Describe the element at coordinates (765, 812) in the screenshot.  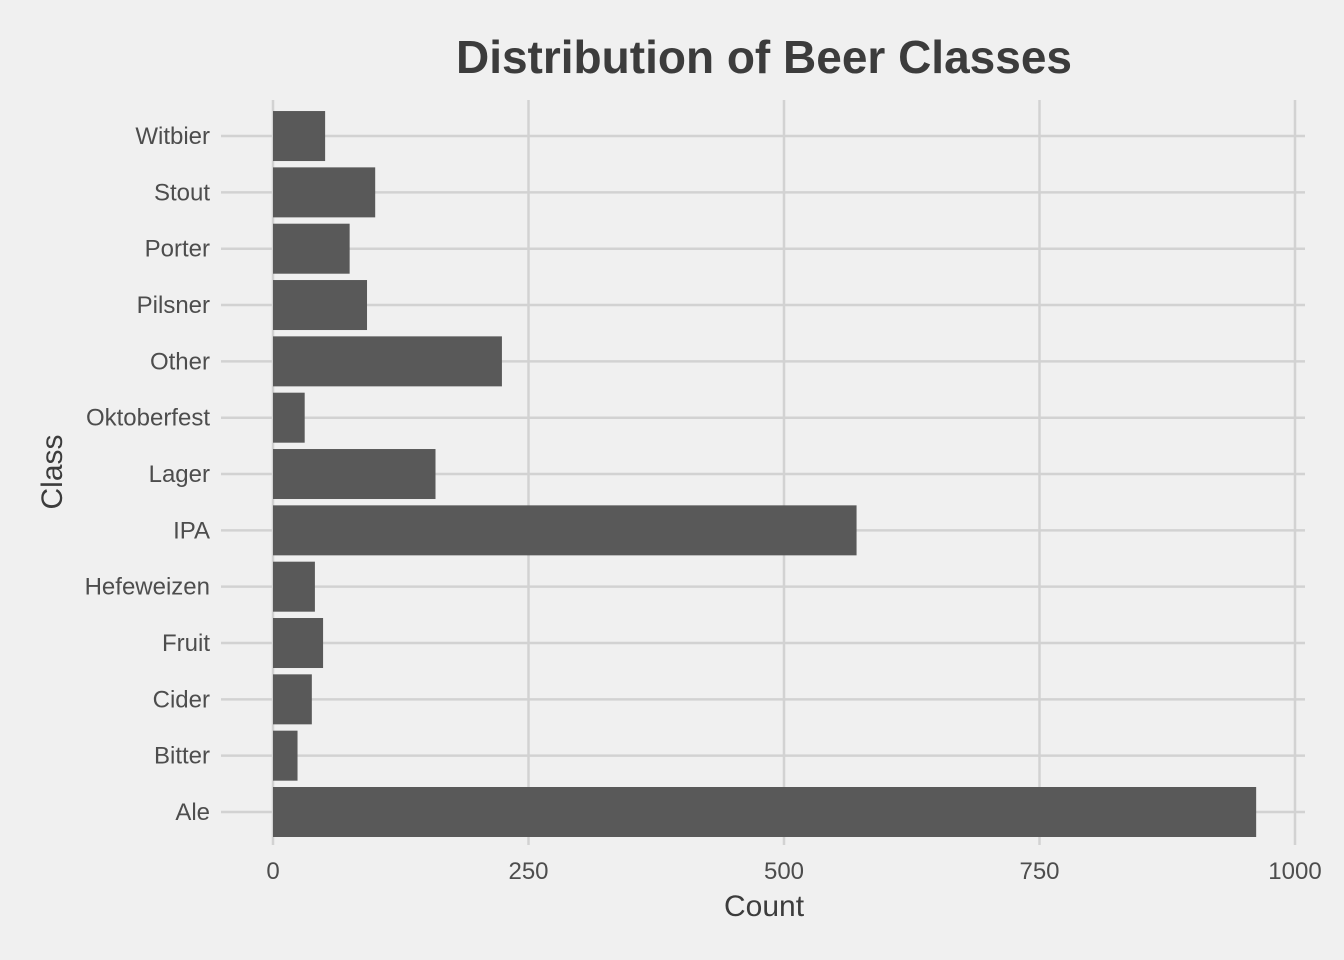
I see `bar-ale` at that location.